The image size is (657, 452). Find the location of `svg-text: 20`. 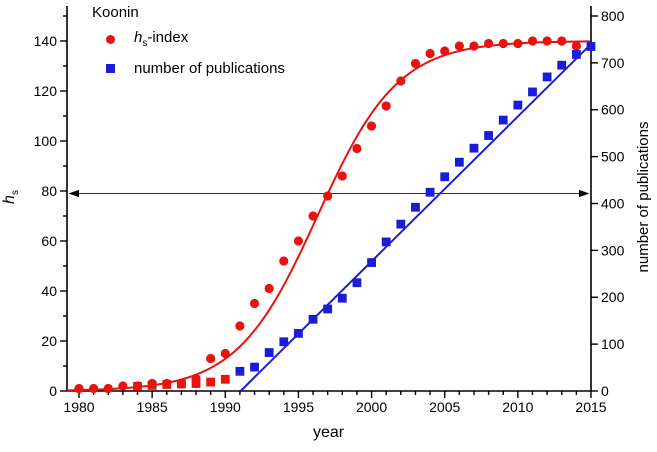

svg-text: 20 is located at coordinates (49, 341).